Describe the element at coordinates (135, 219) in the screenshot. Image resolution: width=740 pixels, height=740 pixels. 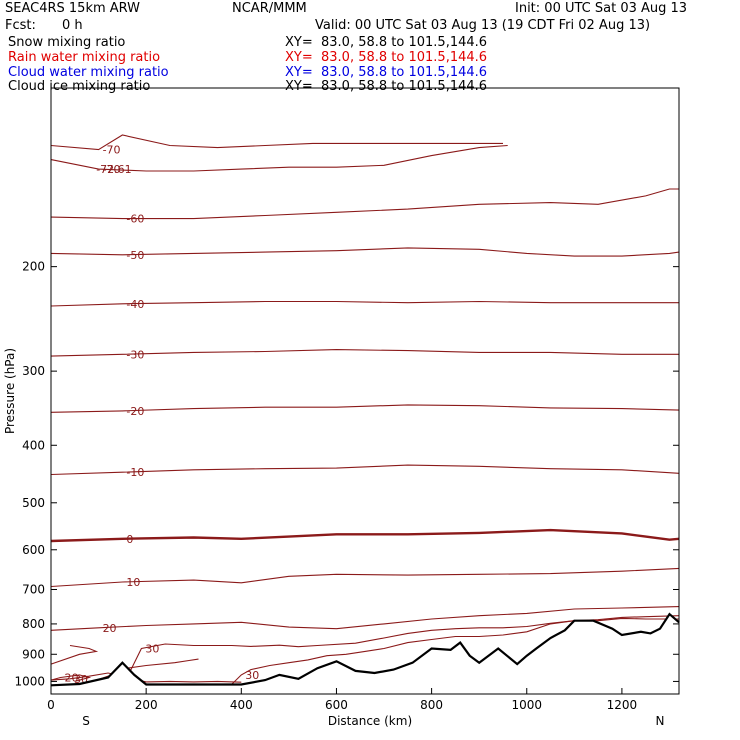
I see `isotherm-label: -60` at that location.